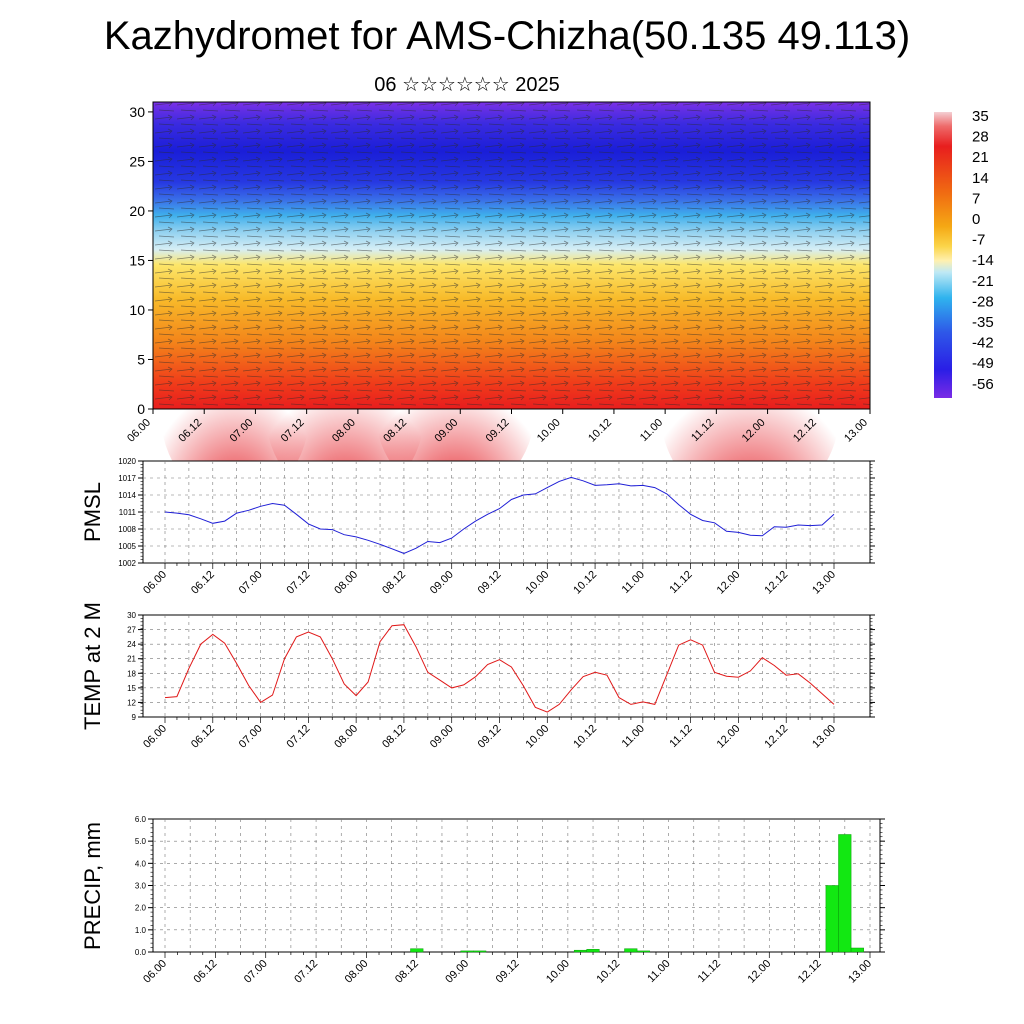 The image size is (1024, 1024). What do you see at coordinates (203, 583) in the screenshot?
I see `pmsl-xtick-label: 06.12` at bounding box center [203, 583].